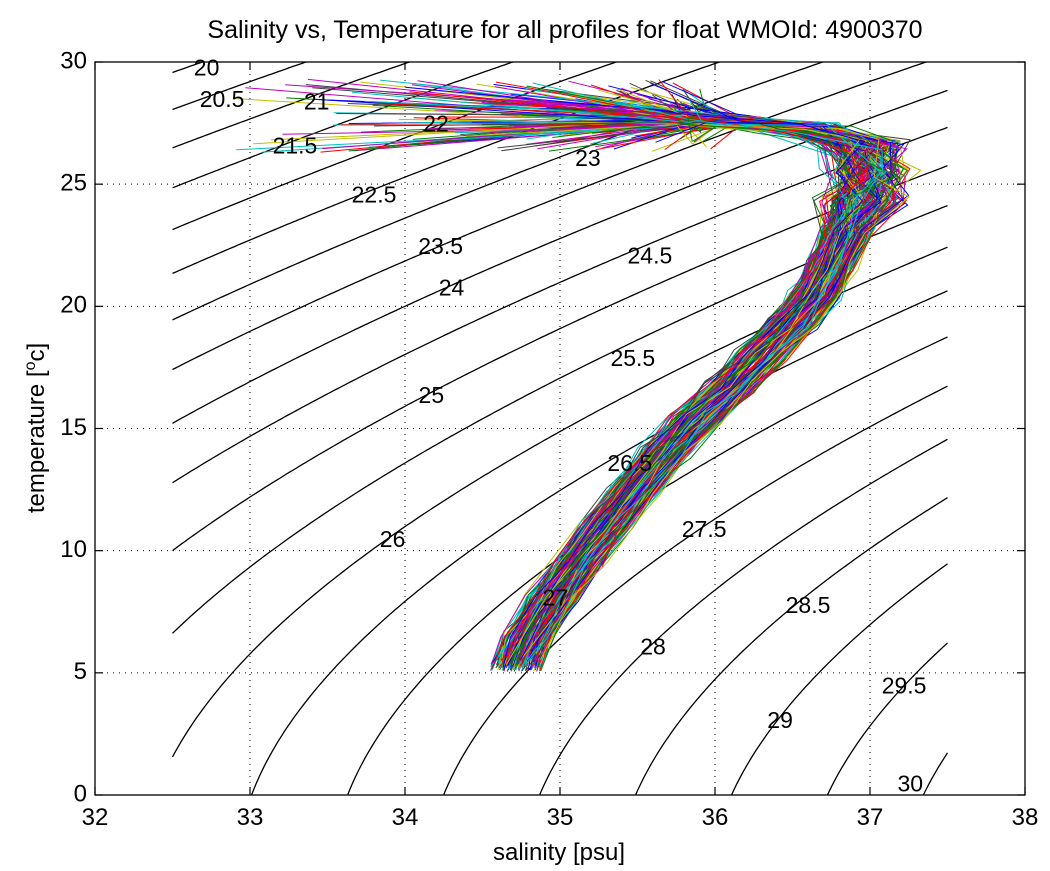  What do you see at coordinates (870, 817) in the screenshot?
I see `x-tick-label: 37` at bounding box center [870, 817].